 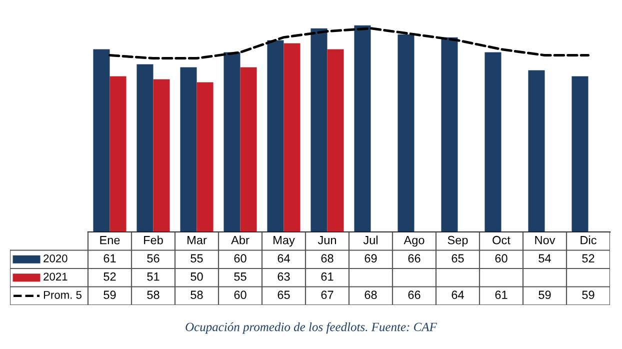 What do you see at coordinates (327, 295) in the screenshot?
I see `data-label: 67` at bounding box center [327, 295].